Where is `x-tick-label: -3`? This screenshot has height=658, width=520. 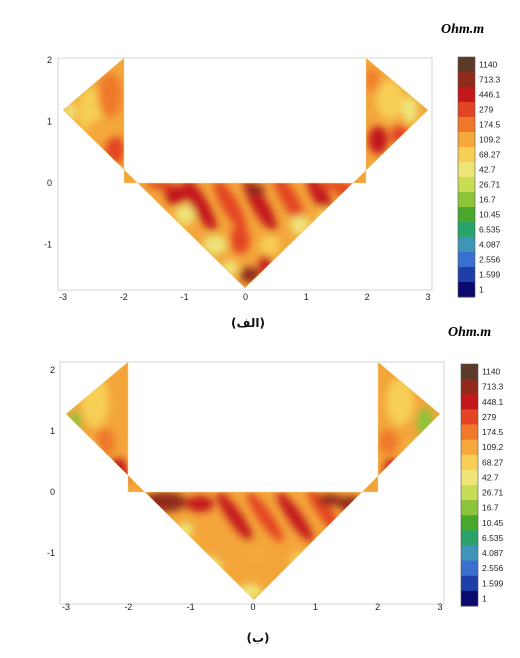 x-tick-label: -3 is located at coordinates (66, 607).